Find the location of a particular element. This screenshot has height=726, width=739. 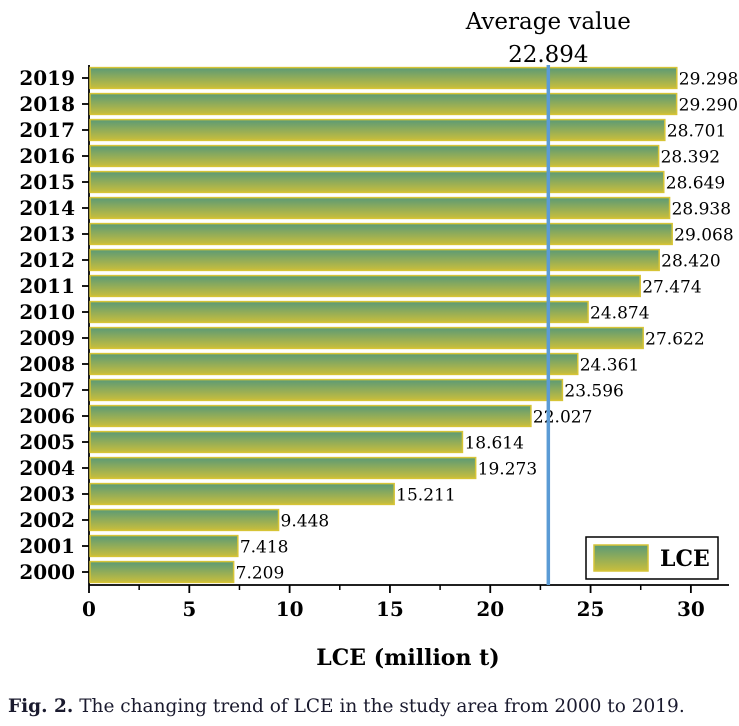

y-tick-label: 2004 is located at coordinates (47, 468).